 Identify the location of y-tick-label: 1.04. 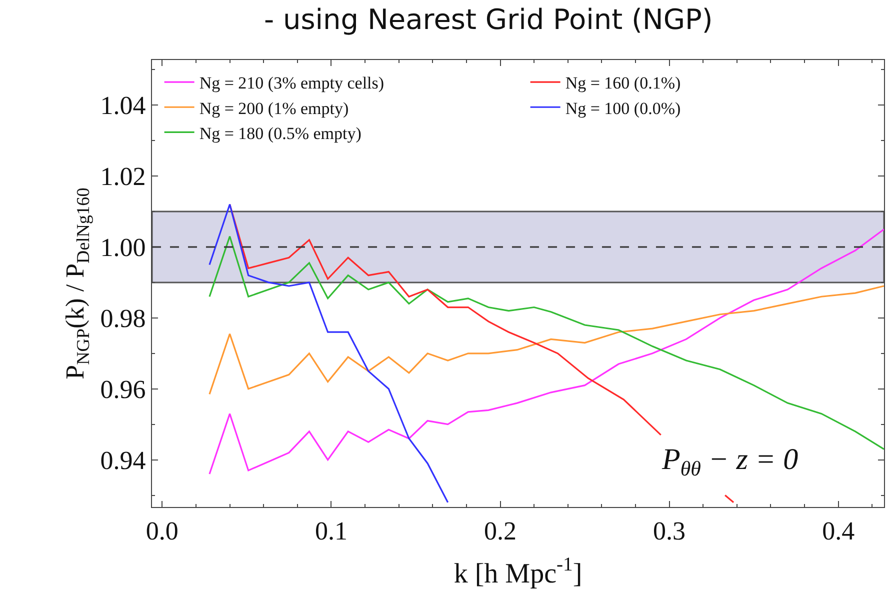
(123, 105).